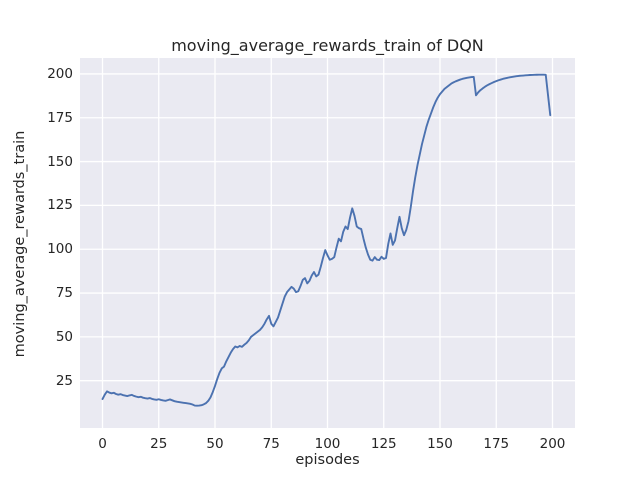 The height and width of the screenshot is (480, 640). I want to click on x-tick-label: 25, so click(159, 444).